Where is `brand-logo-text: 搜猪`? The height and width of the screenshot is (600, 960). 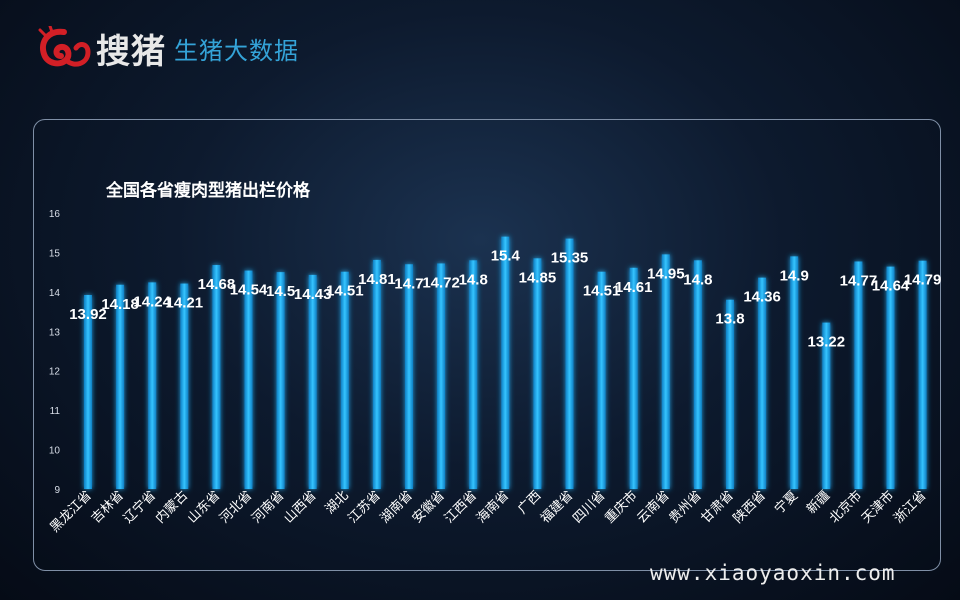 brand-logo-text: 搜猪 is located at coordinates (131, 51).